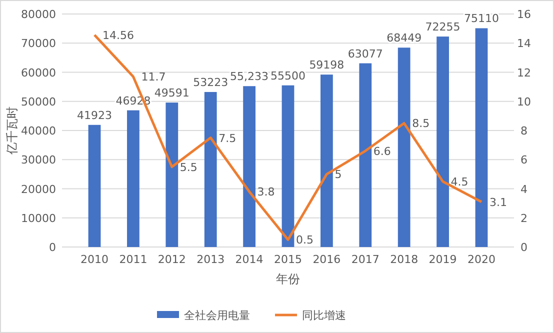 The height and width of the screenshot is (333, 554). Describe the element at coordinates (404, 38) in the screenshot. I see `data-label: 68449` at that location.